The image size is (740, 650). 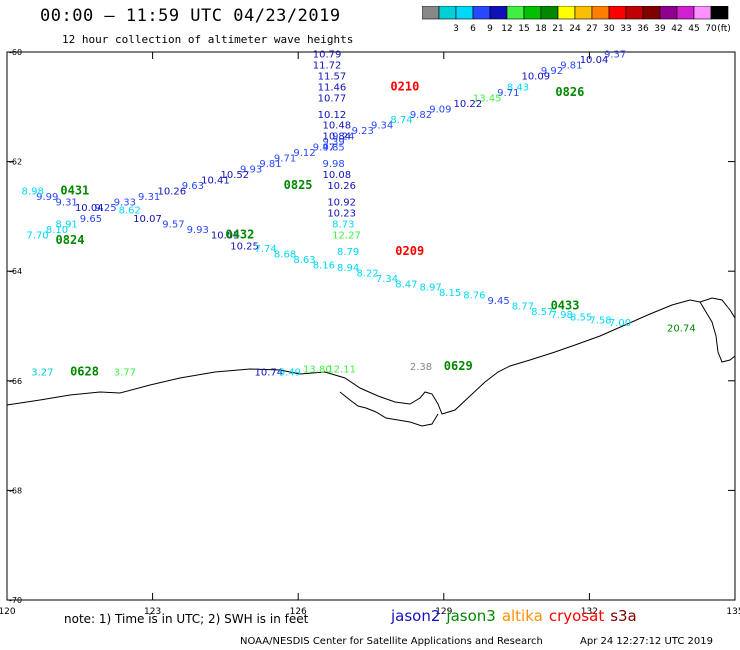 What do you see at coordinates (57, 230) in the screenshot?
I see `wave-height-value: 8.10` at bounding box center [57, 230].